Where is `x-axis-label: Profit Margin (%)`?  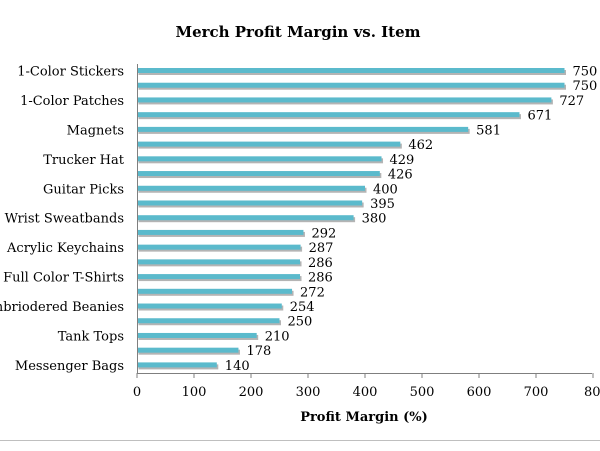
x-axis-label: Profit Margin (%) is located at coordinates (364, 417).